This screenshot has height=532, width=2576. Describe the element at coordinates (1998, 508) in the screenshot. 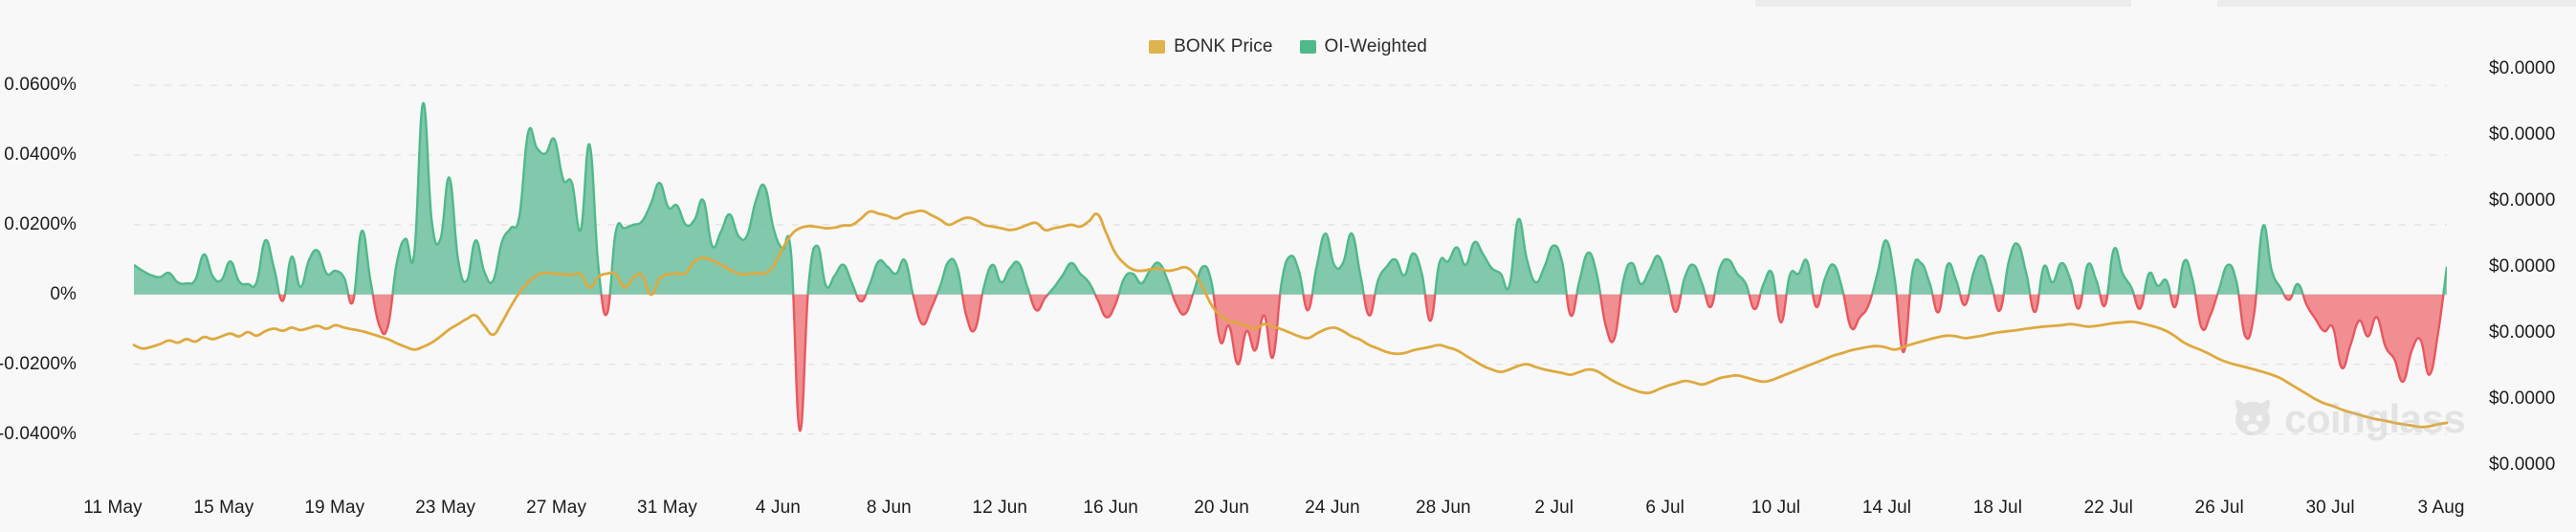

I see `x-axis-tick: 18 Jul` at that location.